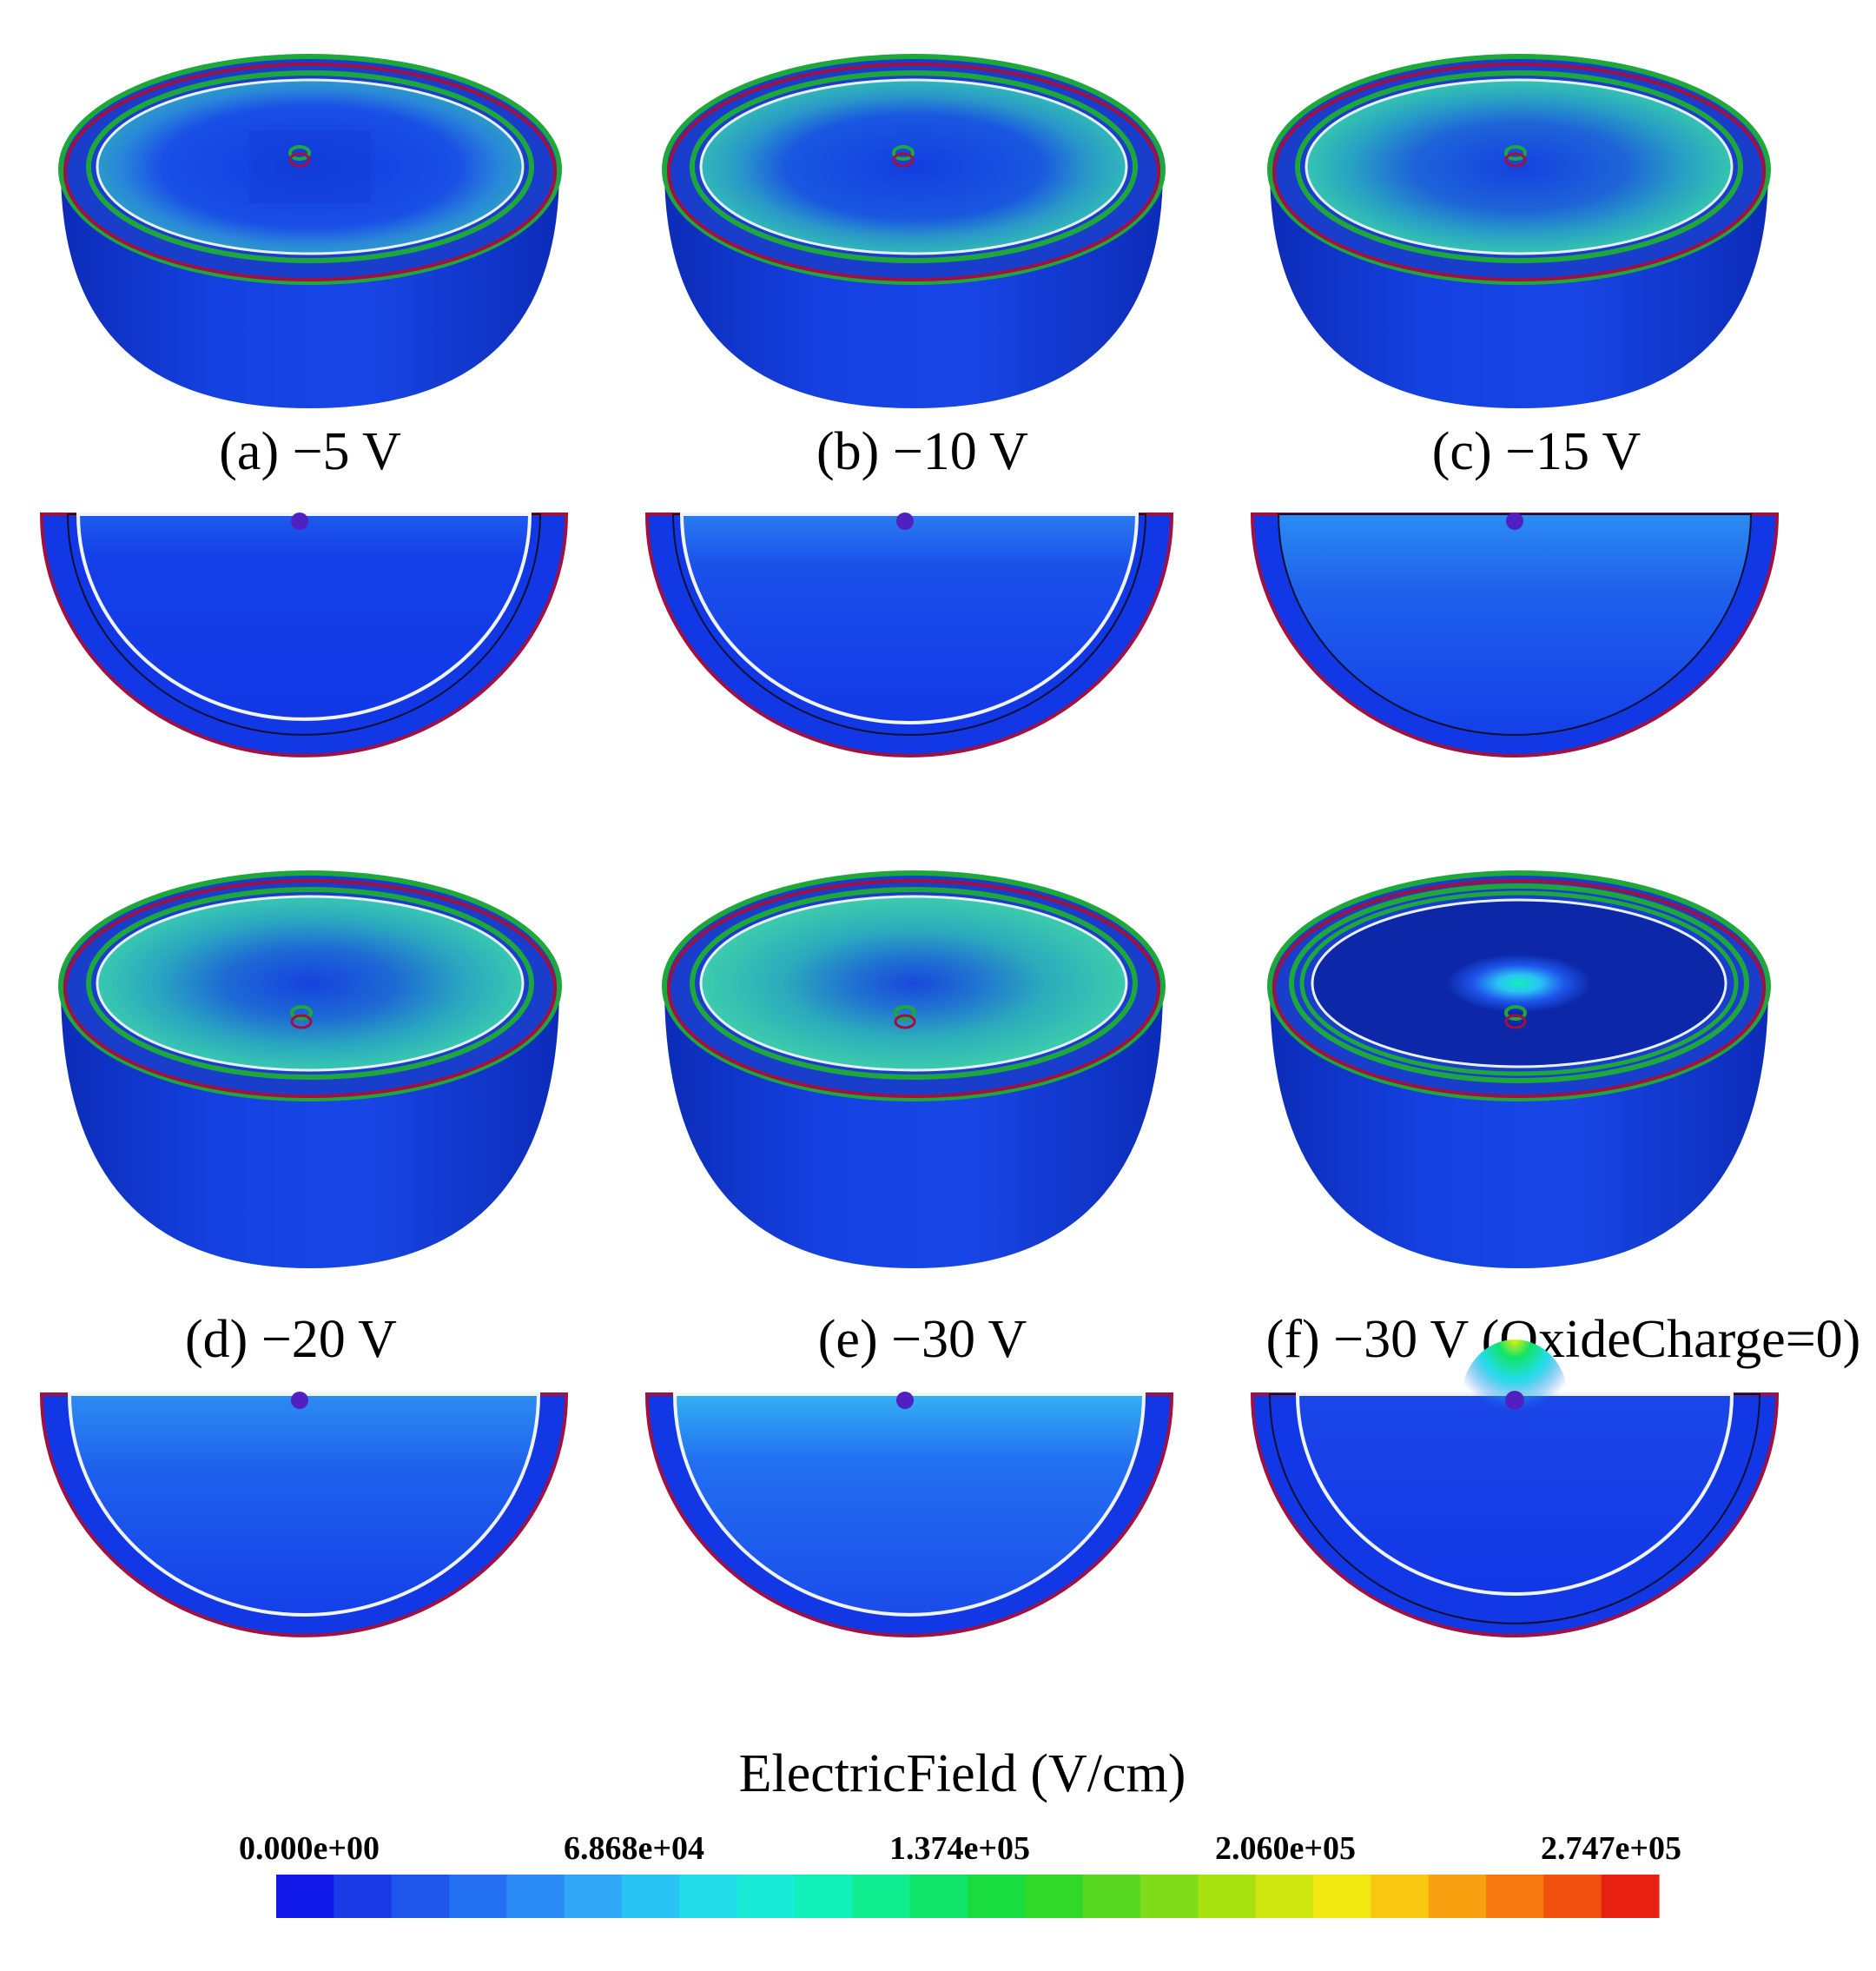 The image size is (1876, 1971). I want to click on colorbar-tick-label: 6.868e+04, so click(634, 1849).